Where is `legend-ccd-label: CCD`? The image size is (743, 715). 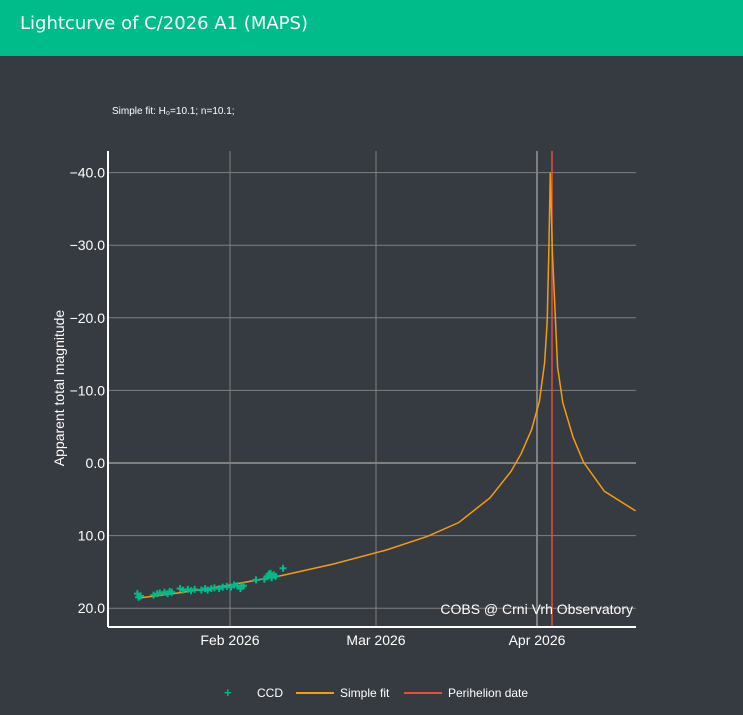 legend-ccd-label: CCD is located at coordinates (270, 693).